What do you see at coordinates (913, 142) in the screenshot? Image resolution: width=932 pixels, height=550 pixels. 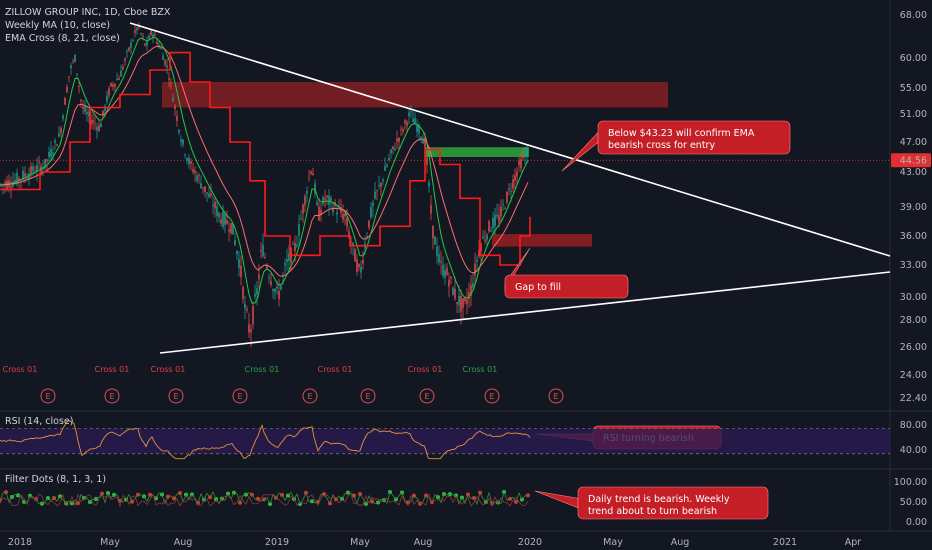 I see `price-tick-label: 47.00` at bounding box center [913, 142].